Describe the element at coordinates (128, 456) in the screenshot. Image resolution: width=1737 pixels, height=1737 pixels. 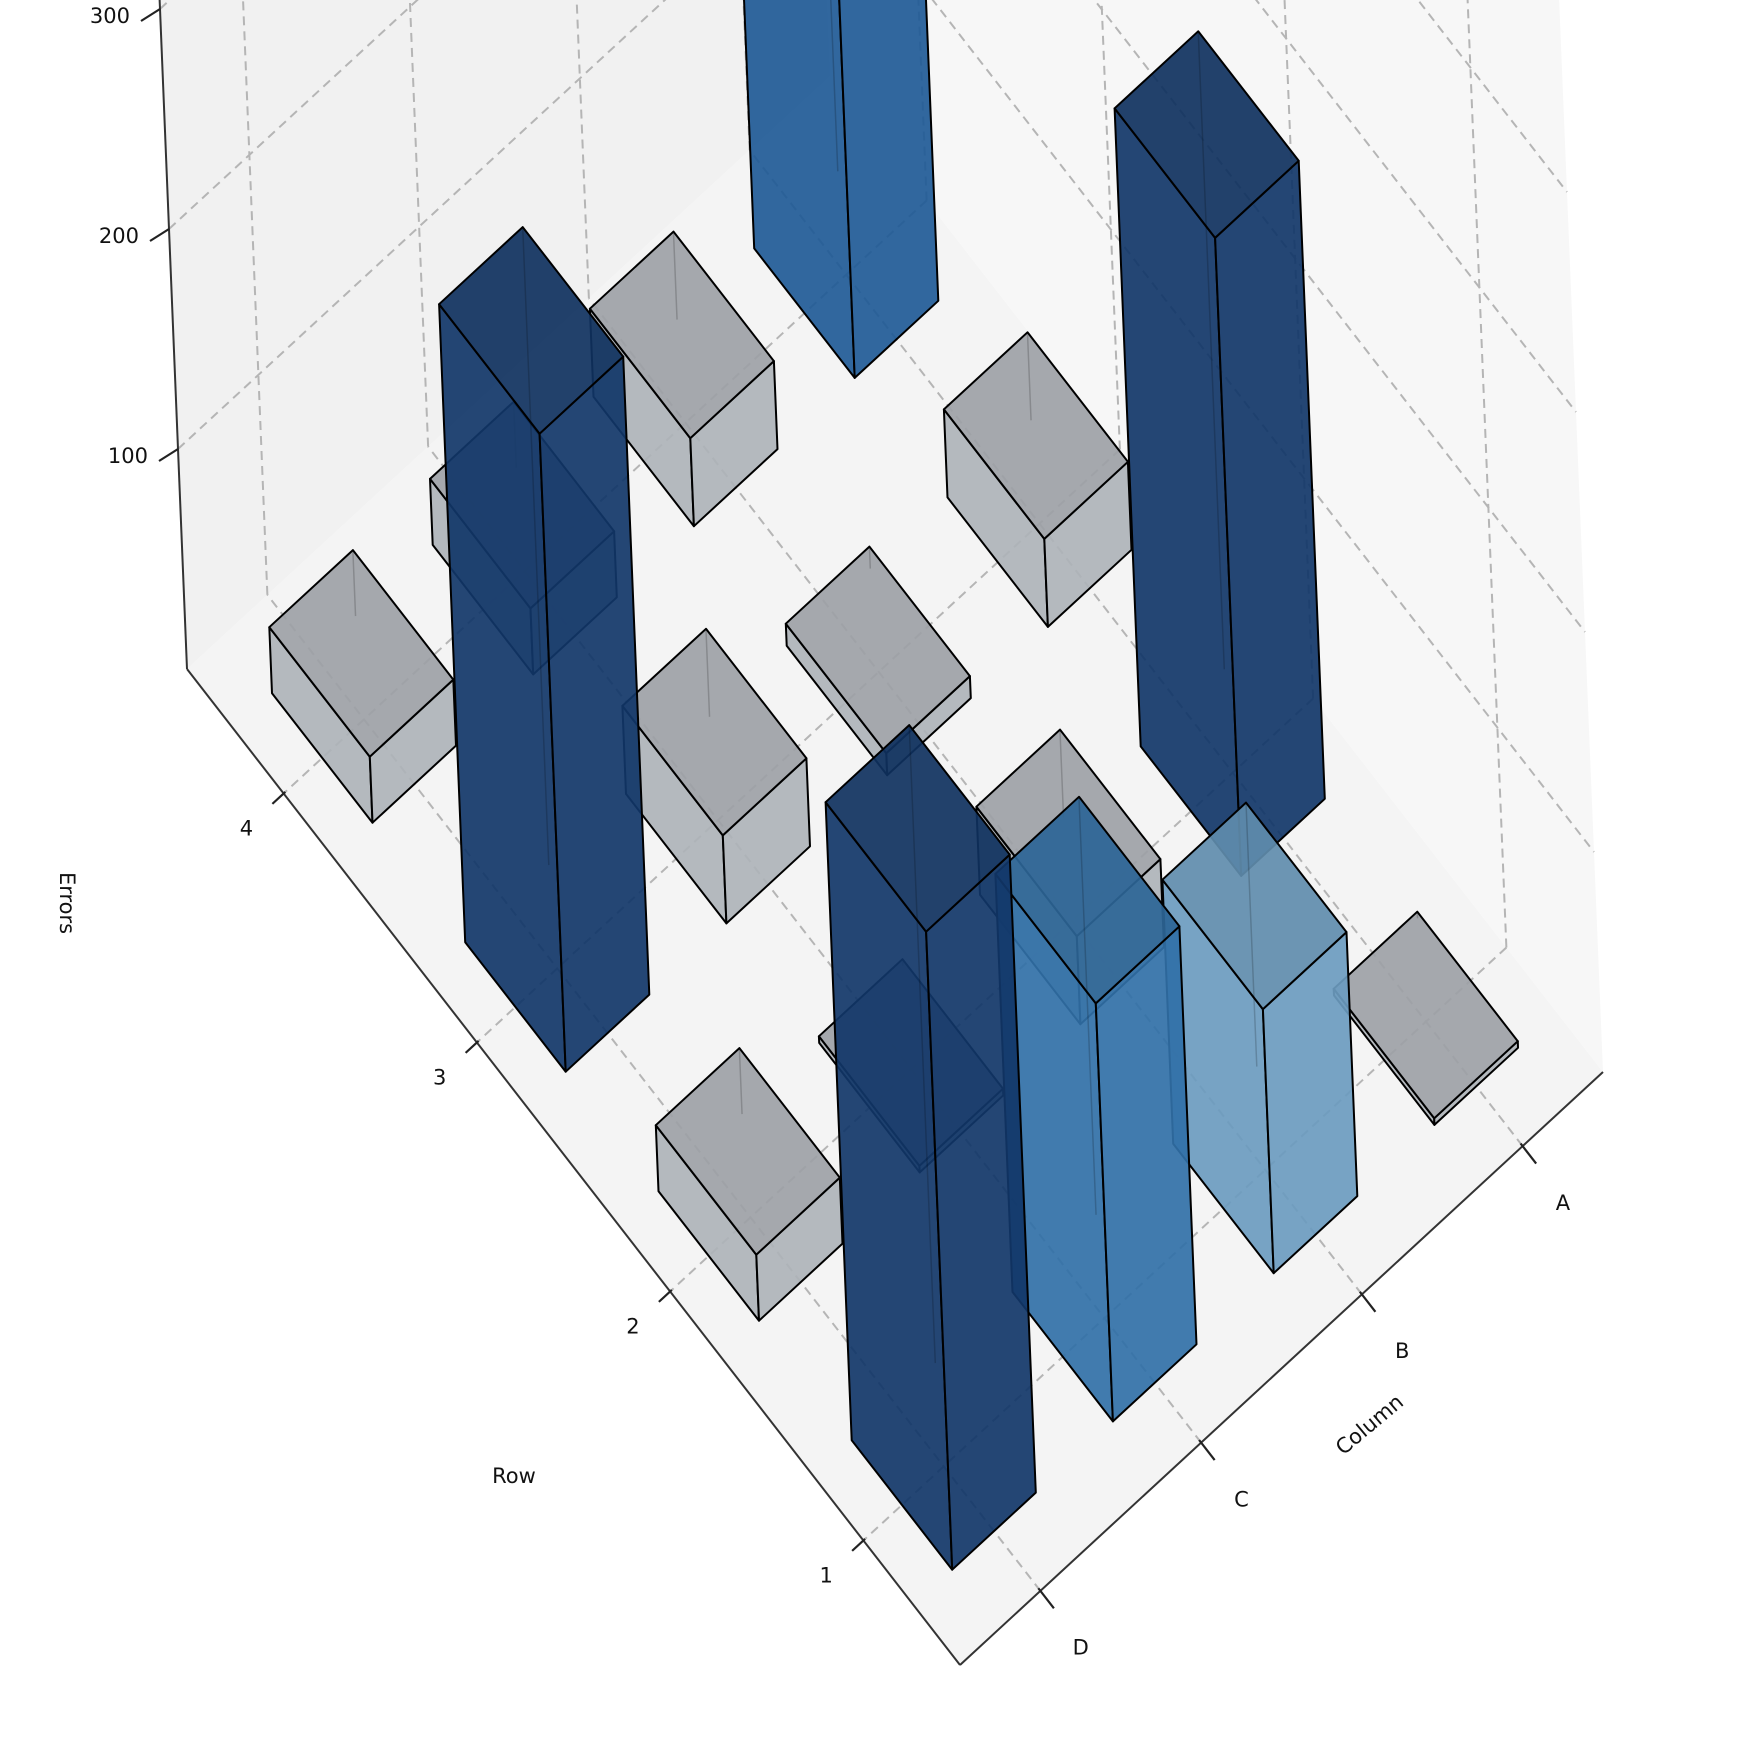
I see `z-tick-label: 100` at that location.